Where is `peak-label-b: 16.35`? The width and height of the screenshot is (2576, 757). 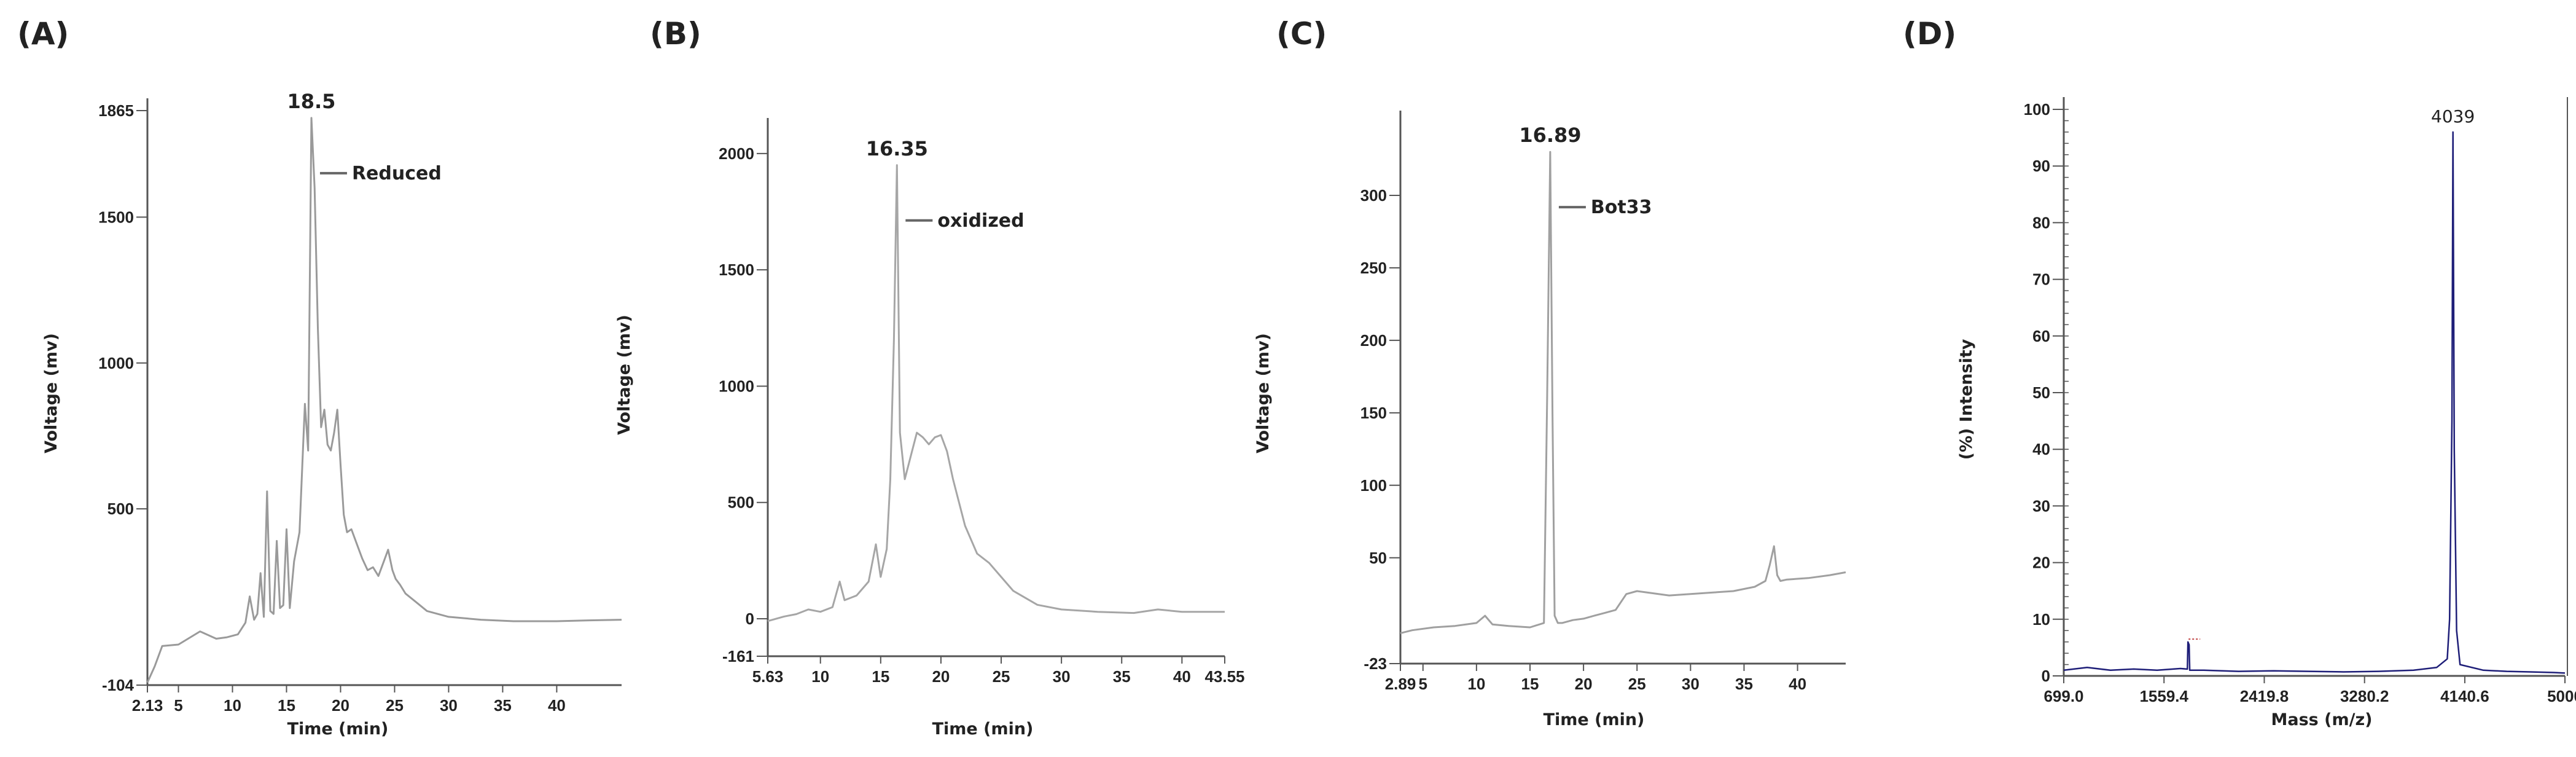 peak-label-b: 16.35 is located at coordinates (897, 148).